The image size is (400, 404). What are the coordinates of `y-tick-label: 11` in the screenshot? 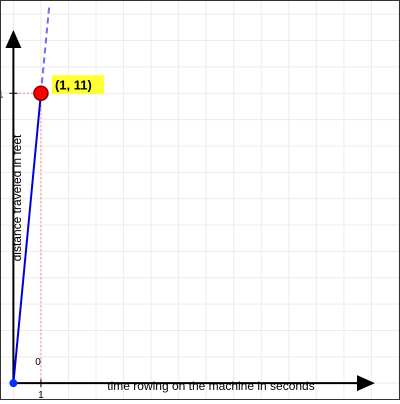 It's located at (2, 94).